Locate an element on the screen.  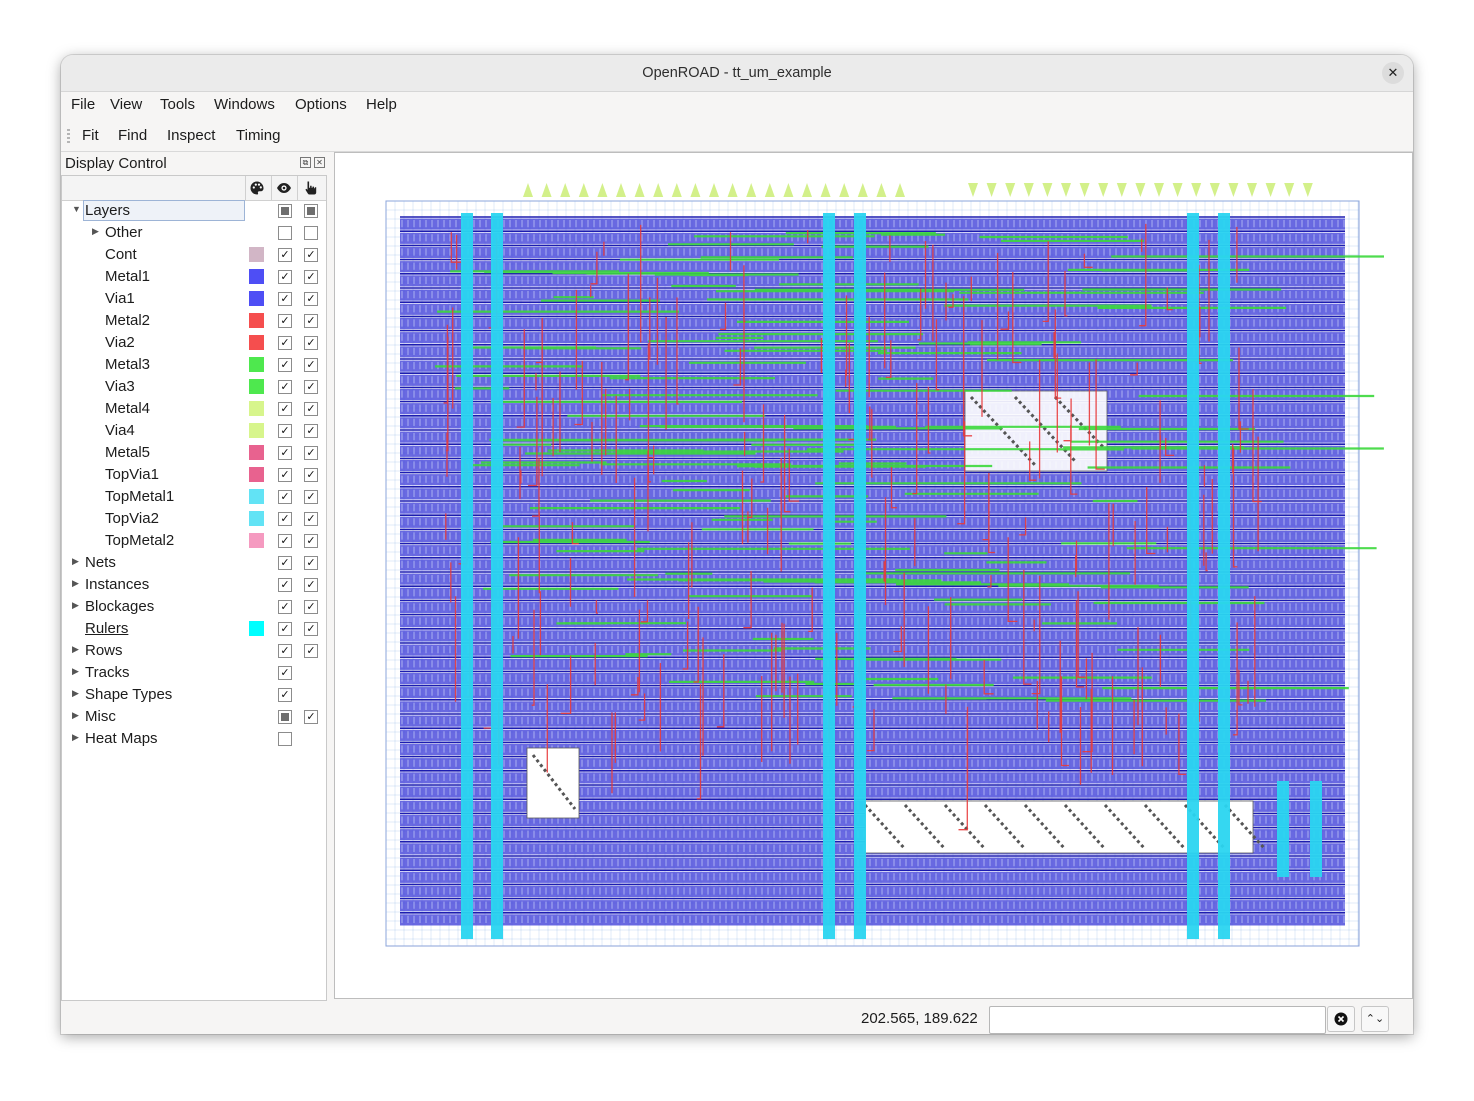
tree-row-metal2: Metal2 ✓ ✓ is located at coordinates (194, 321).